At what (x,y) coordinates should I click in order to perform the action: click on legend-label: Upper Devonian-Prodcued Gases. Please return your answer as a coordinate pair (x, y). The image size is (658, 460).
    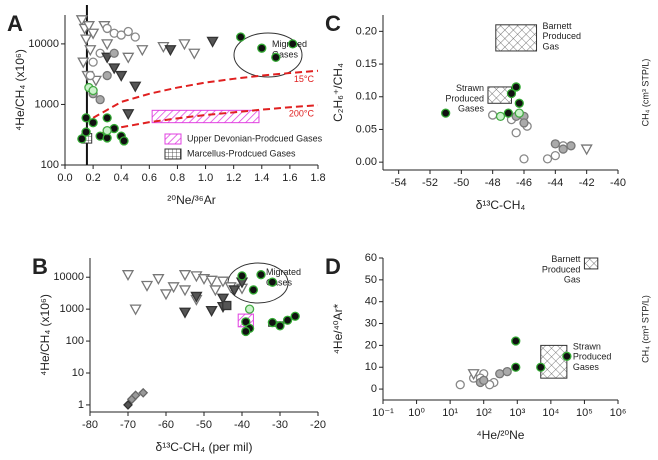
    Looking at the image, I should click on (255, 138).